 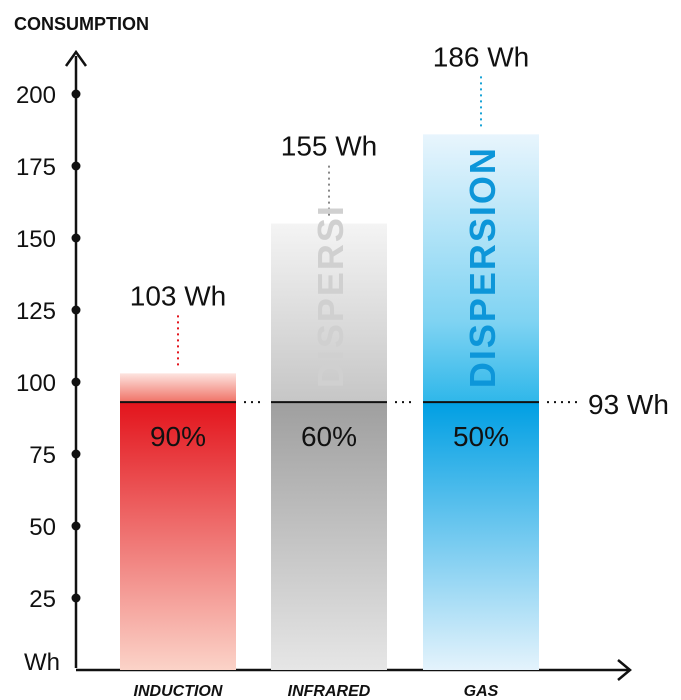 What do you see at coordinates (628, 404) in the screenshot?
I see `useful-energy-label: 93 Wh` at bounding box center [628, 404].